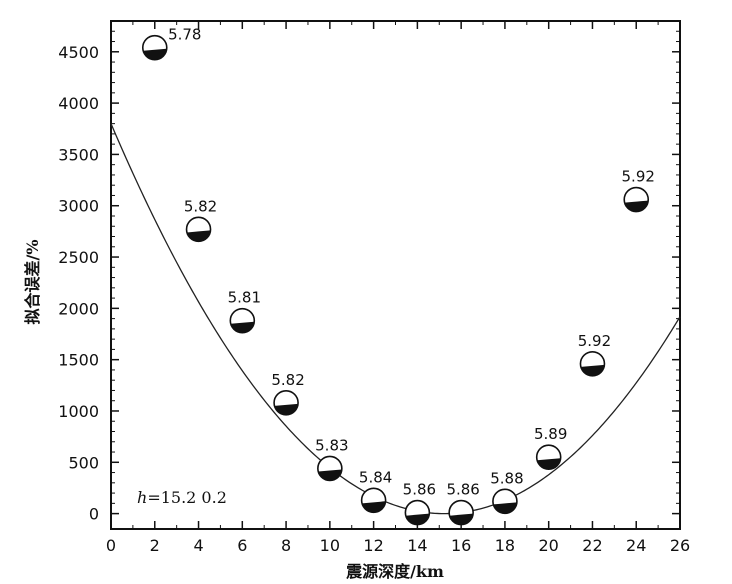 This screenshot has width=732, height=584. I want to click on y-tick-label: 3500, so click(78, 154).